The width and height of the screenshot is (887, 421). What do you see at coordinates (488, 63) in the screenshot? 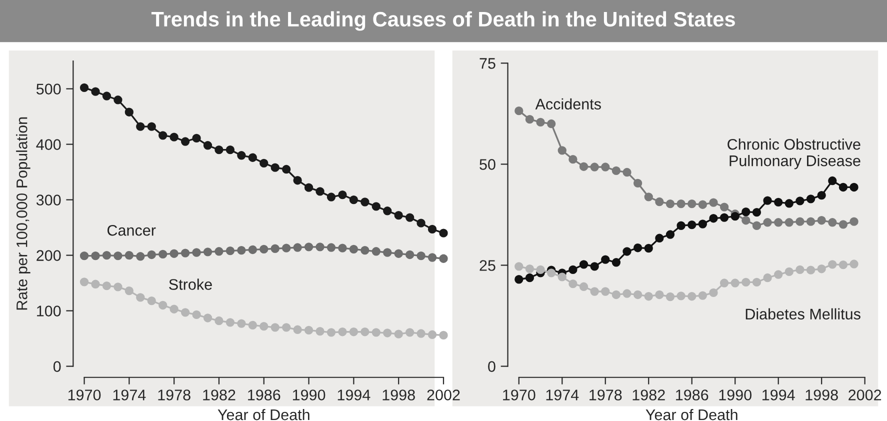
I see `y-tick-label: 75` at bounding box center [488, 63].